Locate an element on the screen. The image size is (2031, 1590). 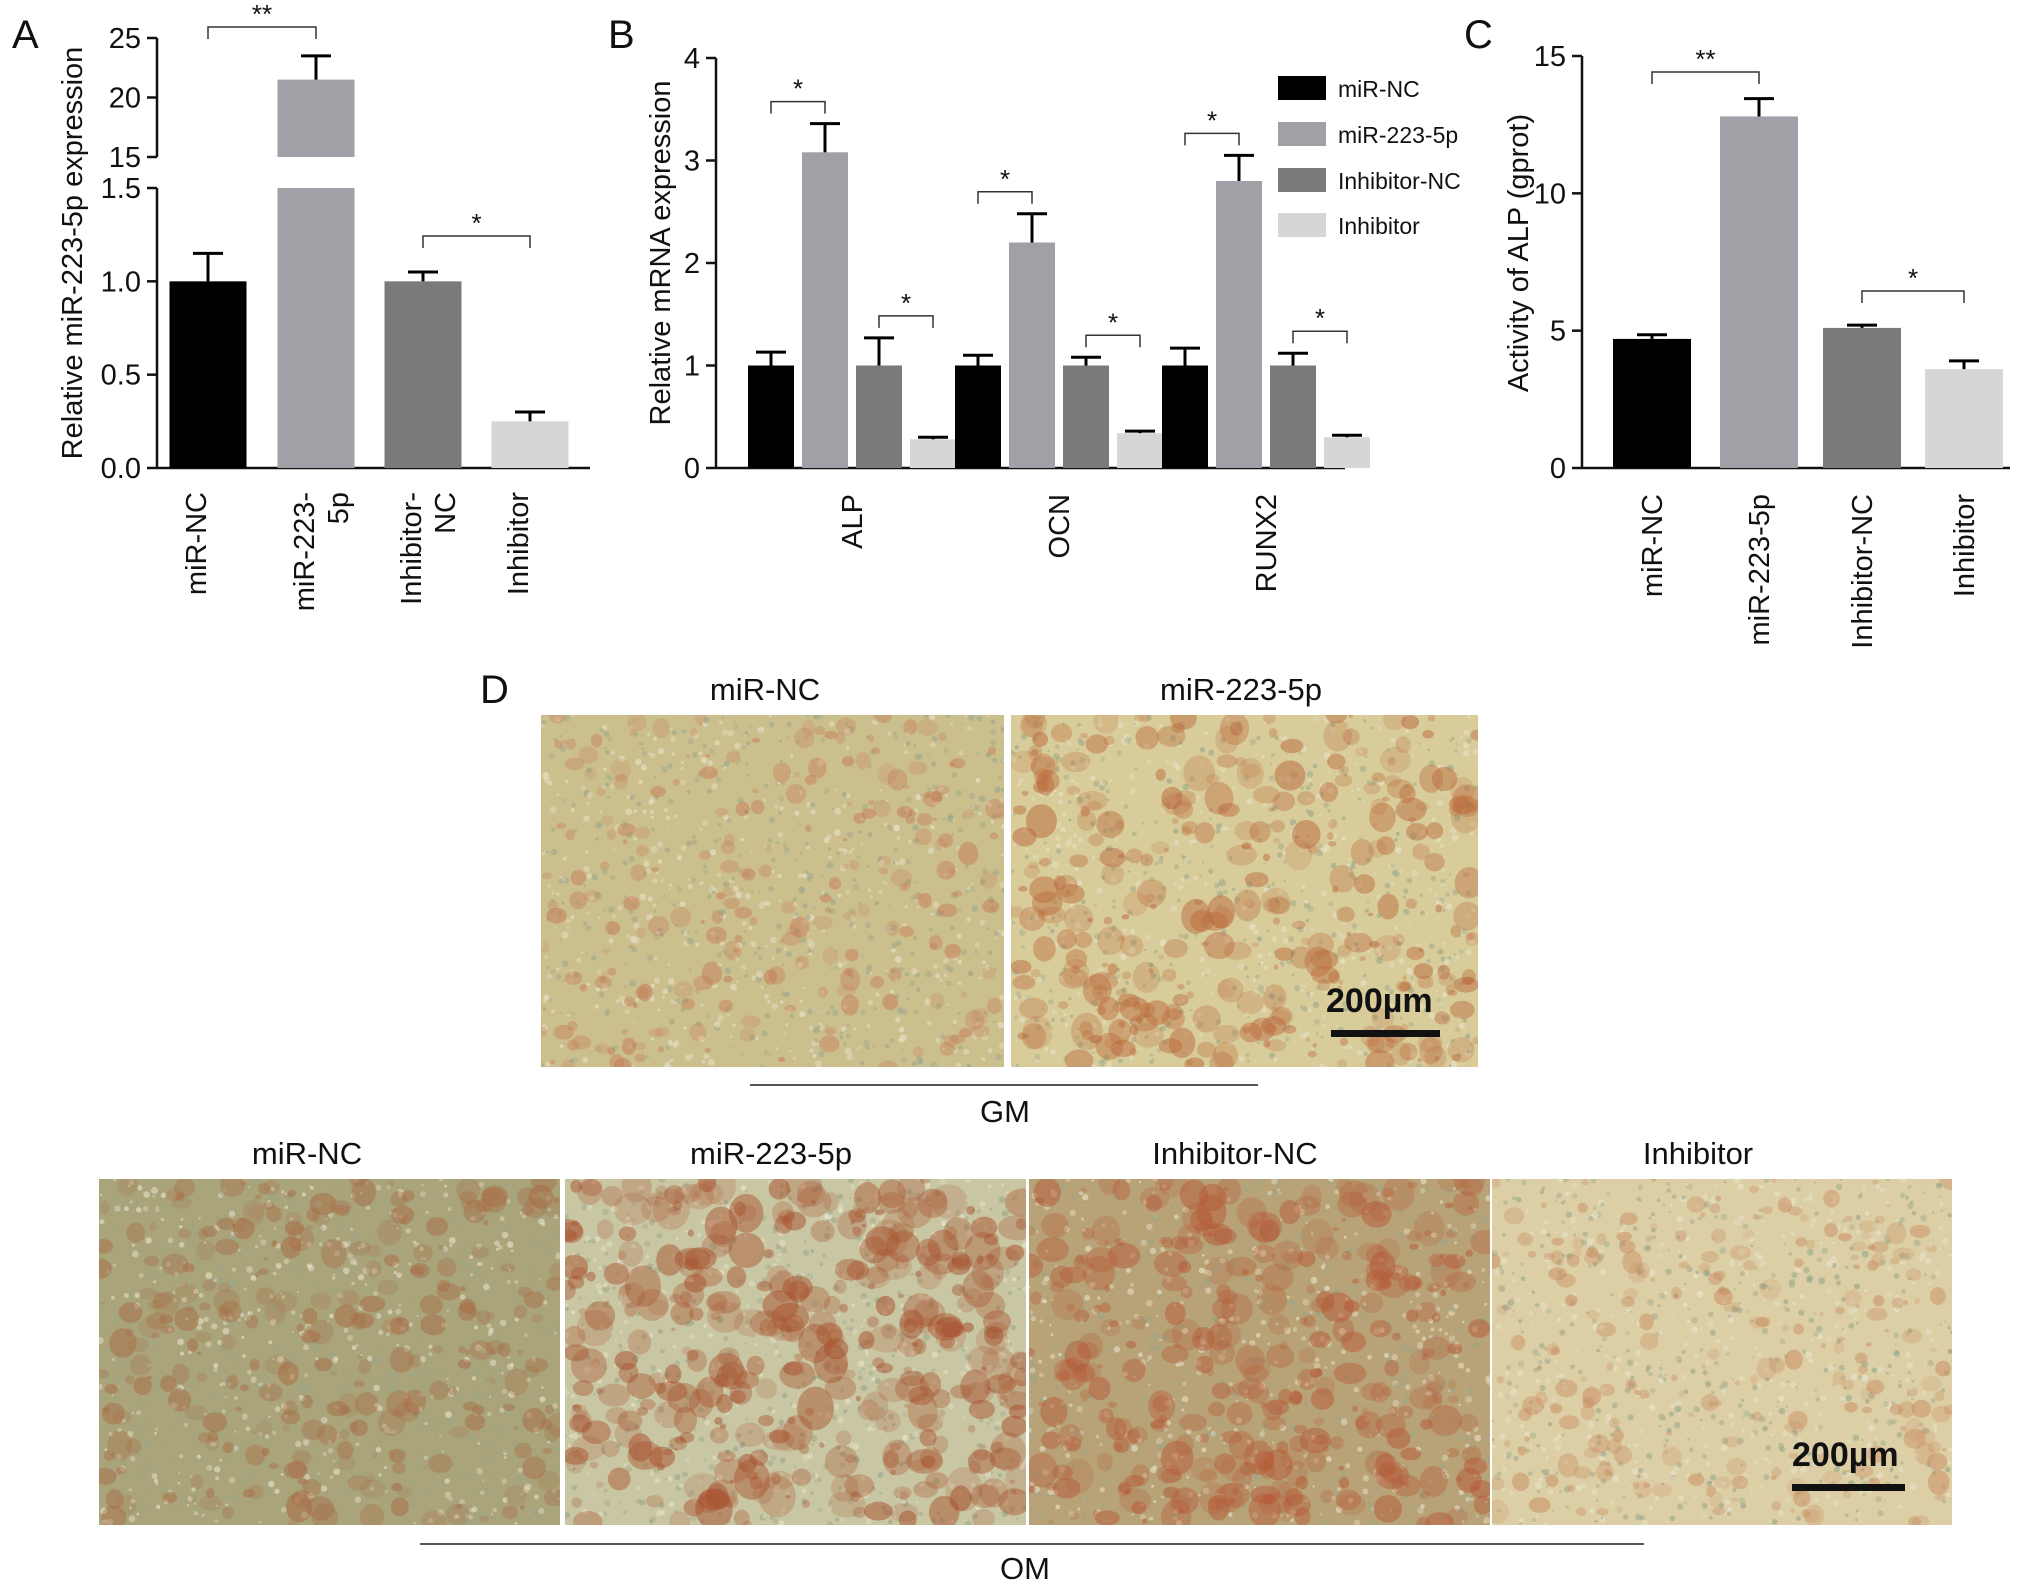
panel-a-sig-2-label: * is located at coordinates (476, 223).